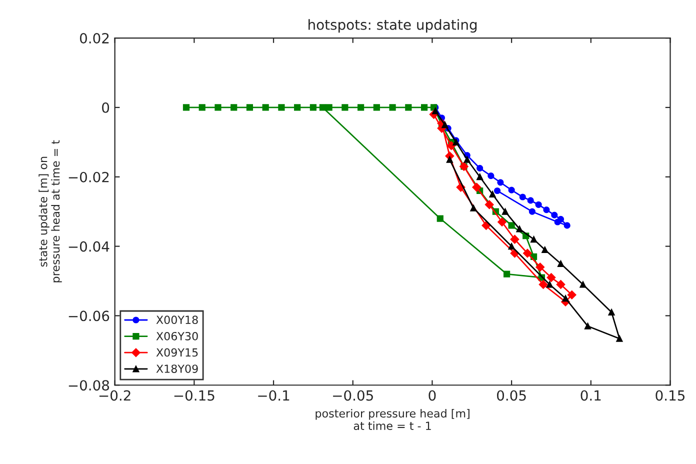 Image resolution: width=696 pixels, height=464 pixels. What do you see at coordinates (177, 336) in the screenshot?
I see `legend-label: X06Y30` at bounding box center [177, 336].